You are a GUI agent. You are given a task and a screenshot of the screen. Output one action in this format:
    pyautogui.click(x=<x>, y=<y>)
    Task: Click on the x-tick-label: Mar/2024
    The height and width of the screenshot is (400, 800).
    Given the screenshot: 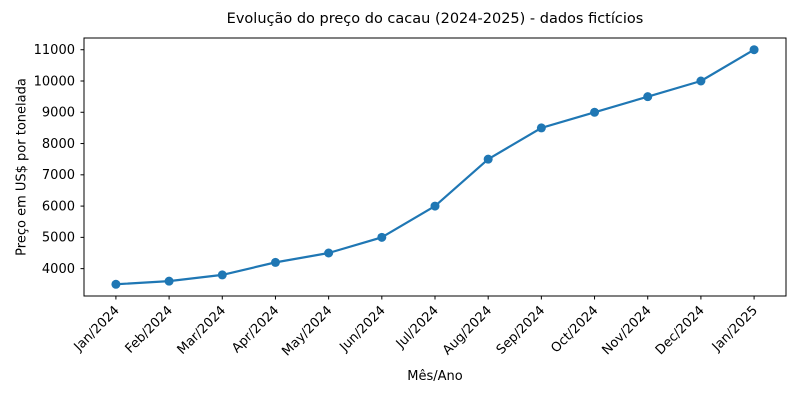 What is the action you would take?
    pyautogui.click(x=202, y=330)
    